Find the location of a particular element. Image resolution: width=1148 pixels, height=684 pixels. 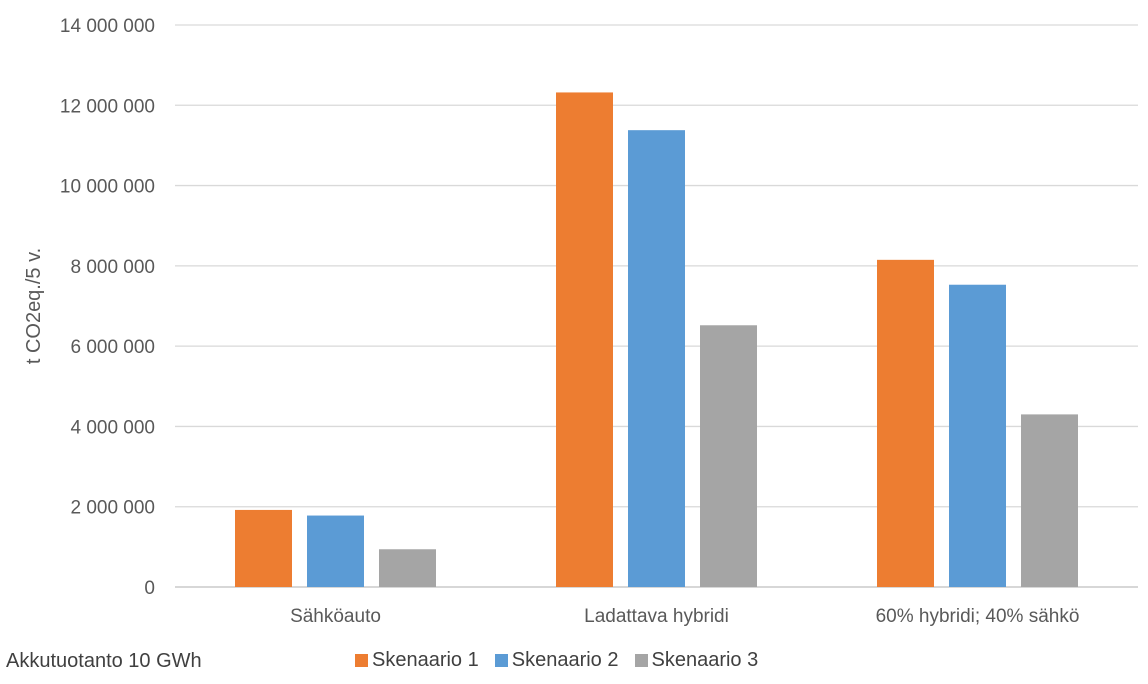

legend-item: Skenaario 3 is located at coordinates (696, 660).